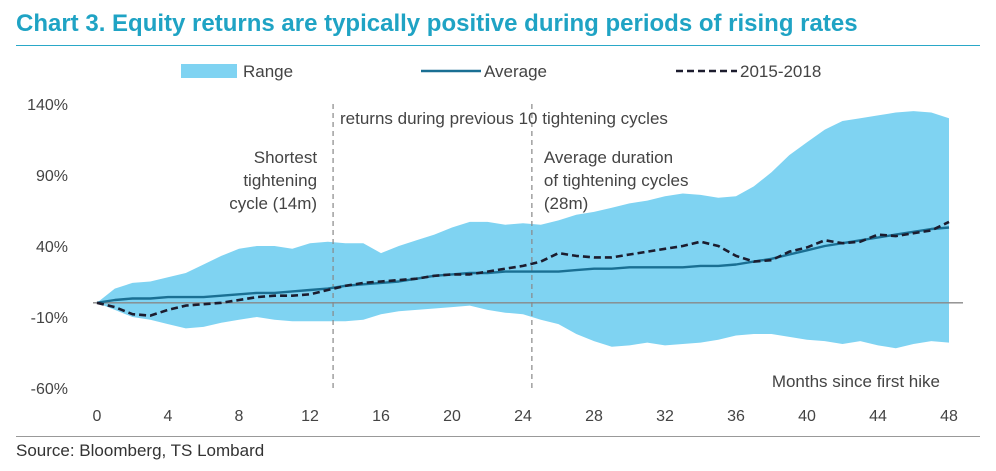  I want to click on x-tick-label: 28, so click(594, 416).